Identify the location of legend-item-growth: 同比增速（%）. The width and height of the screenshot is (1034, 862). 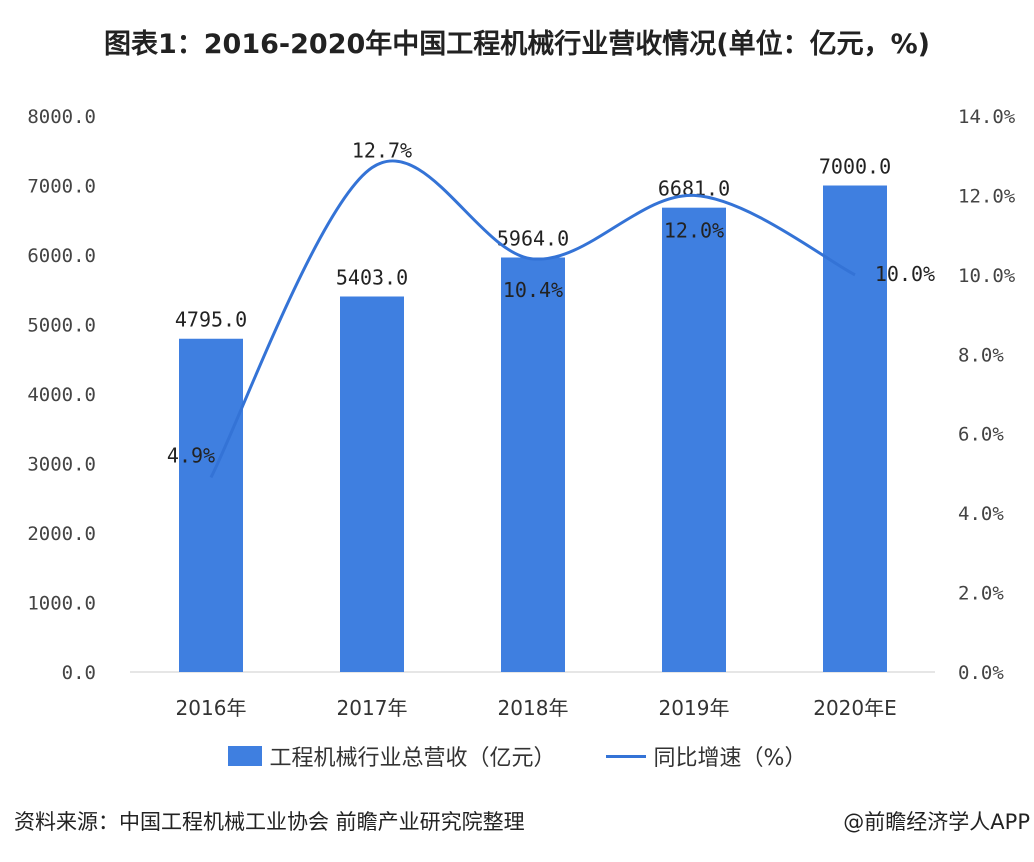
(706, 756).